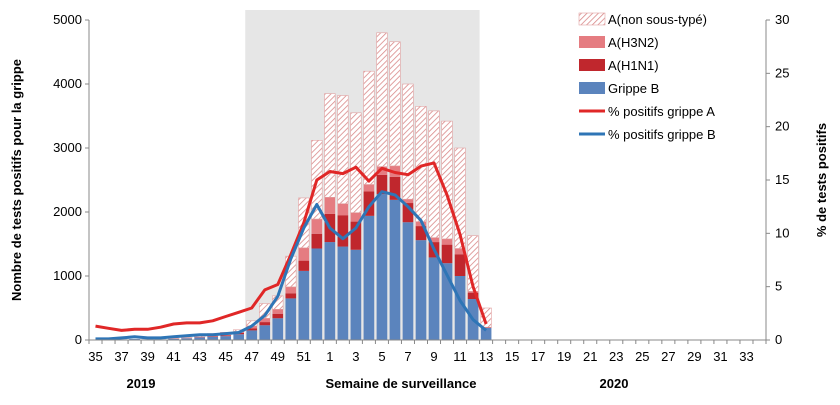 The width and height of the screenshot is (840, 405). I want to click on legend-label--positifs-grippe-b: % positifs grippe B, so click(662, 134).